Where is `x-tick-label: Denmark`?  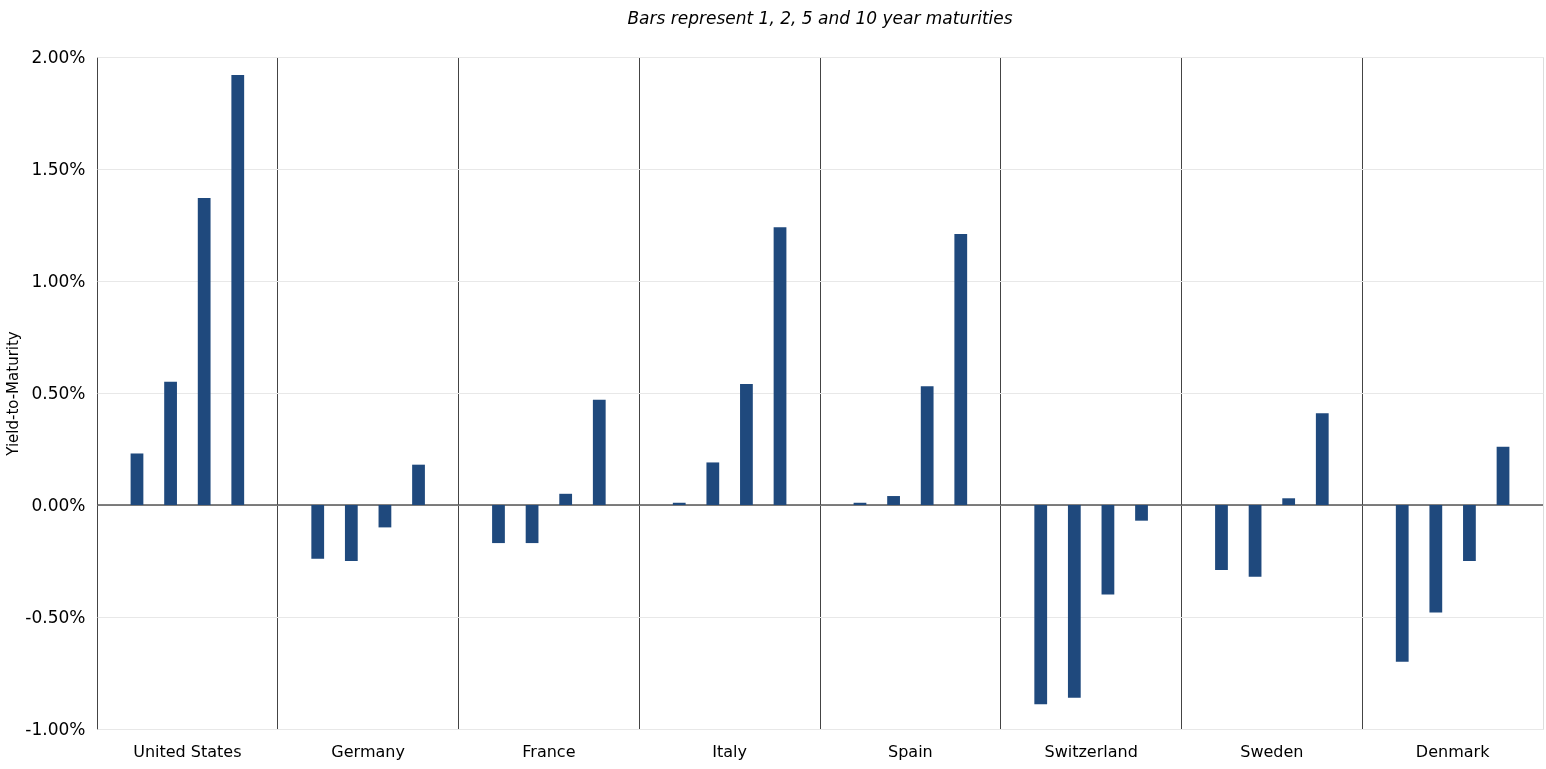 x-tick-label: Denmark is located at coordinates (1453, 751).